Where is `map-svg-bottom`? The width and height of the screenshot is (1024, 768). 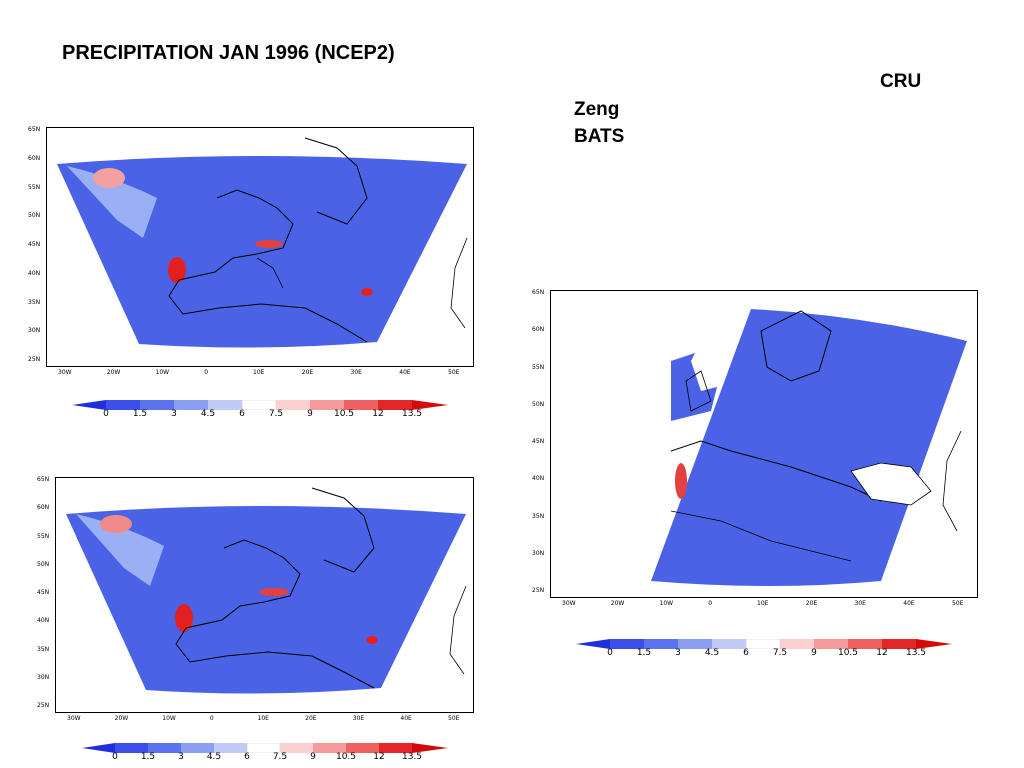
map-svg-bottom is located at coordinates (266, 590).